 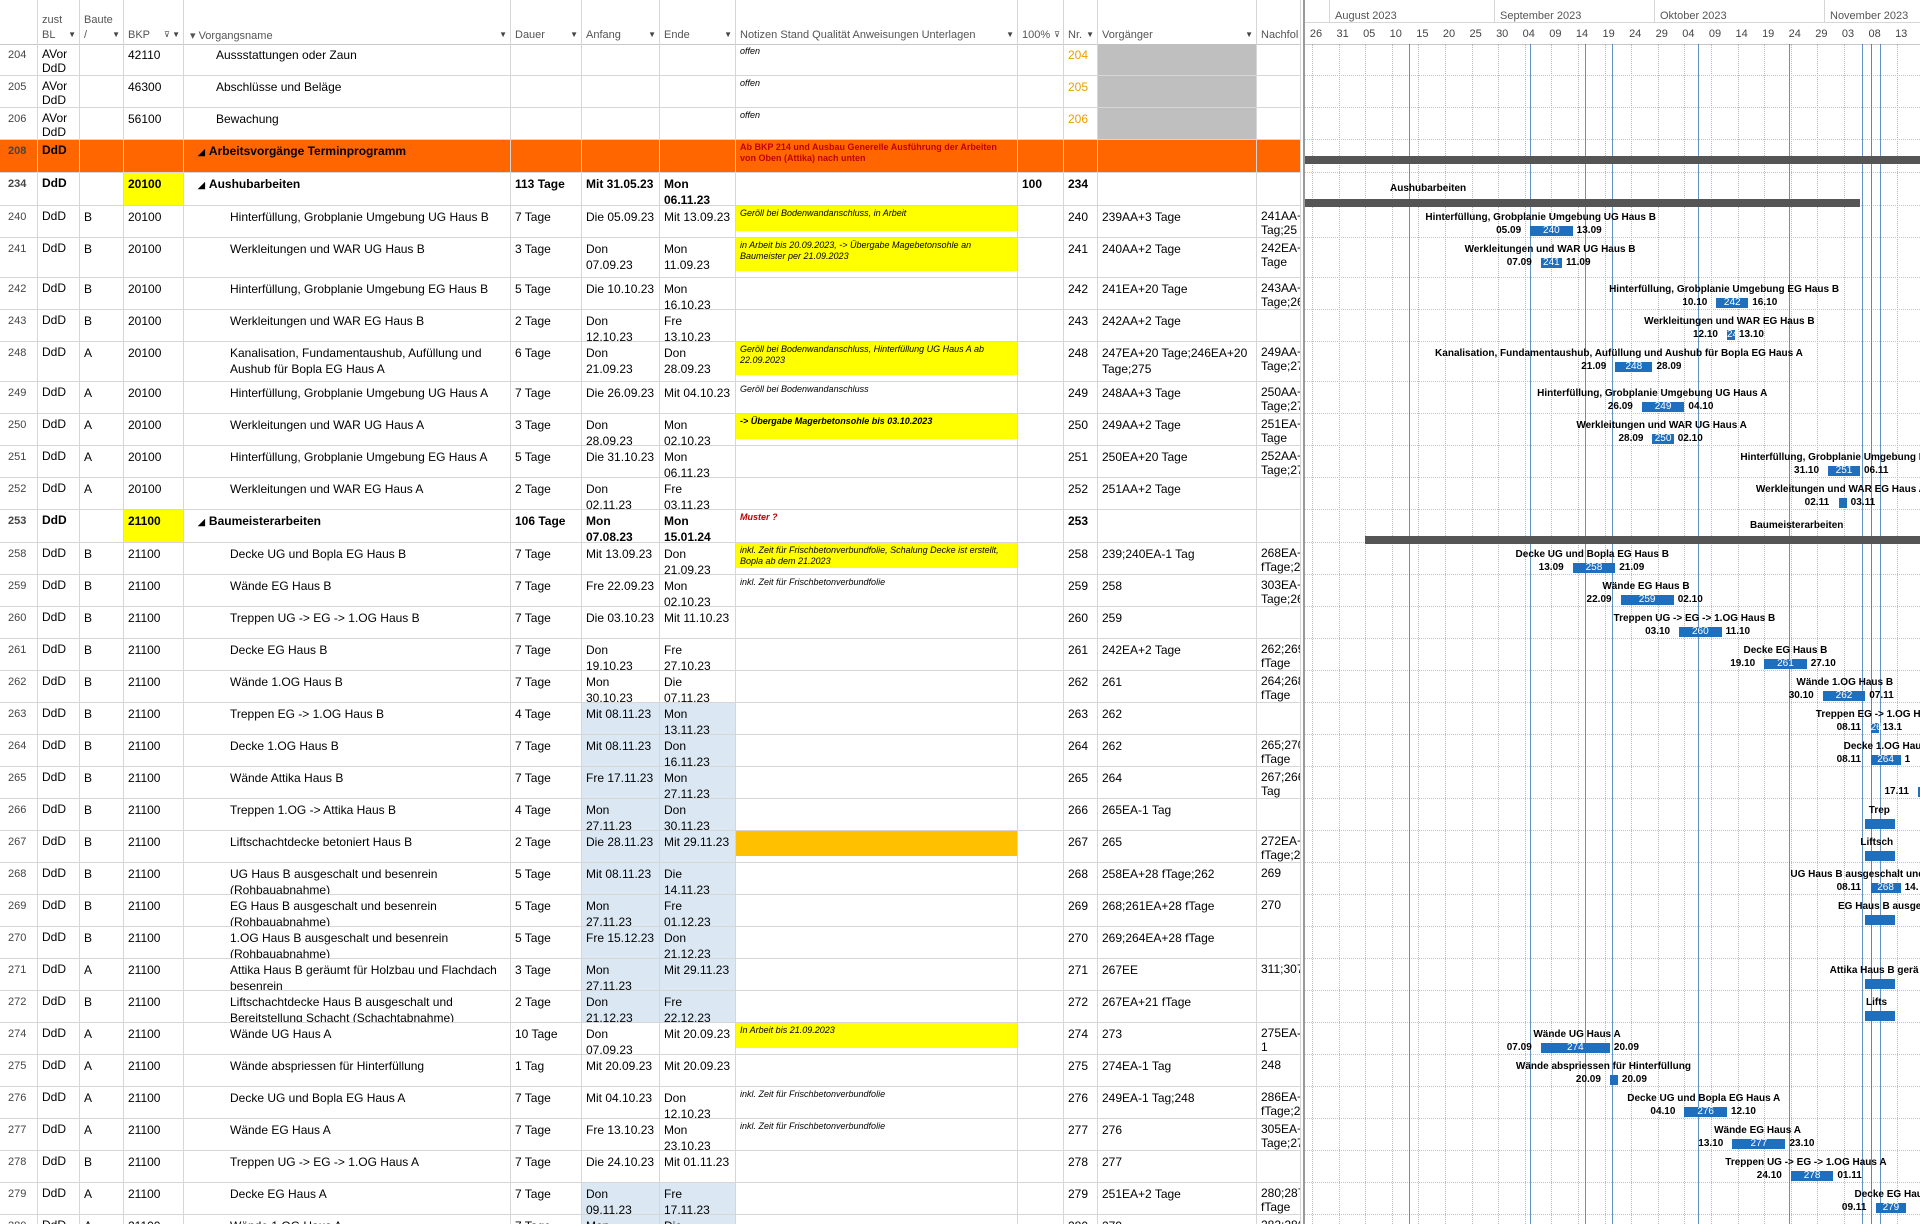 What do you see at coordinates (621, 526) in the screenshot?
I see `cell-anfang: Mon 07.08.23` at bounding box center [621, 526].